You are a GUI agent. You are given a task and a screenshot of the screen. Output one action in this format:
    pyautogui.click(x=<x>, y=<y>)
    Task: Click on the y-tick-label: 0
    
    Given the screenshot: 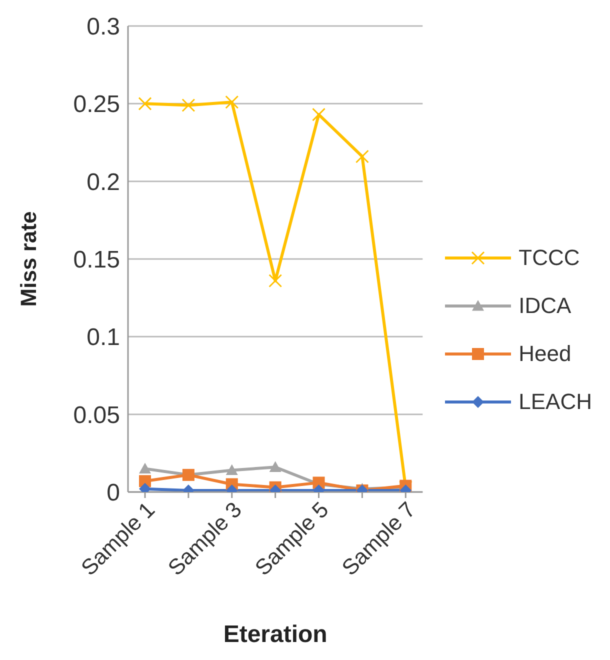 What is the action you would take?
    pyautogui.click(x=113, y=493)
    